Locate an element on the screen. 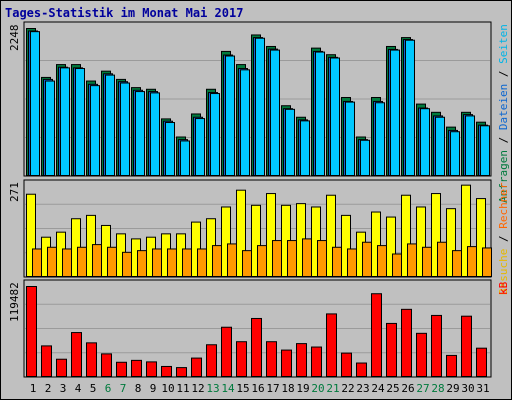 The image size is (512, 400). x-tick-label-day-7: 7 is located at coordinates (123, 388).